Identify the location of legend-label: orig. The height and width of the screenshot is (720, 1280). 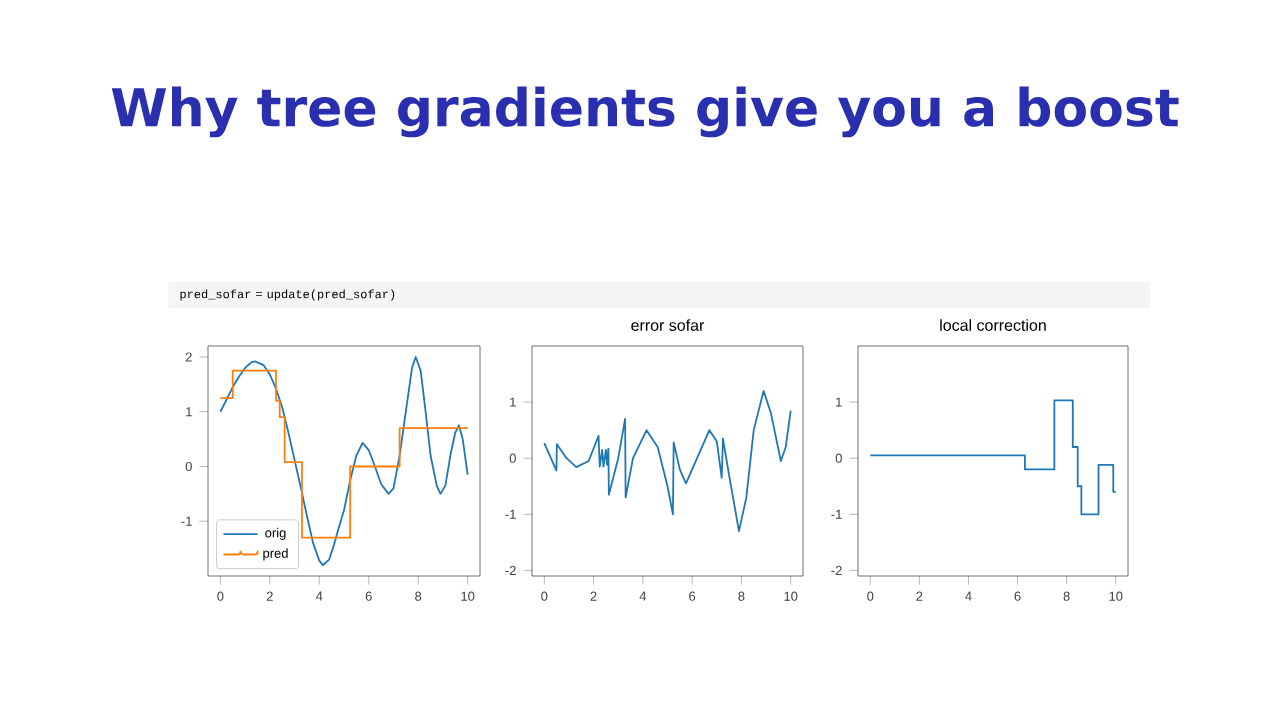
(275, 533).